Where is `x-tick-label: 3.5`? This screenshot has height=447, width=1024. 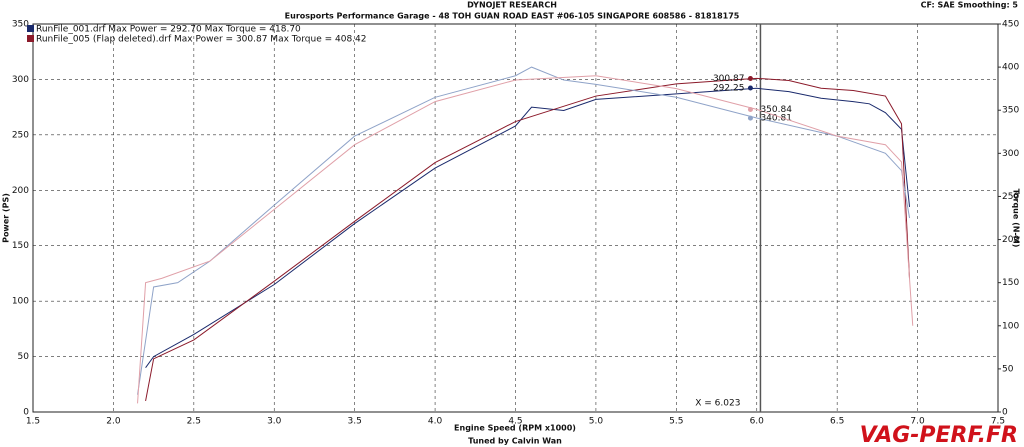
x-tick-label: 3.5 is located at coordinates (355, 422).